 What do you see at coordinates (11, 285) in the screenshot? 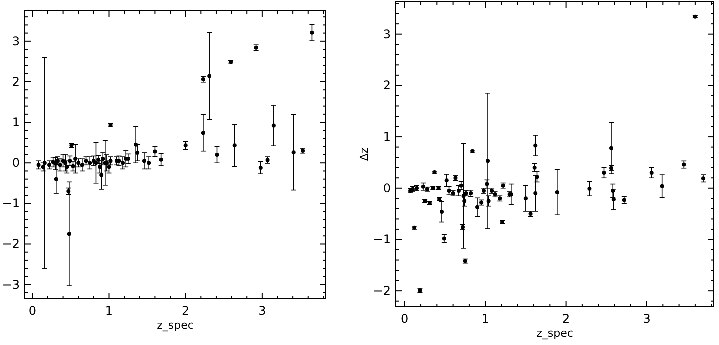
I see `y-tick-label: −3` at bounding box center [11, 285].